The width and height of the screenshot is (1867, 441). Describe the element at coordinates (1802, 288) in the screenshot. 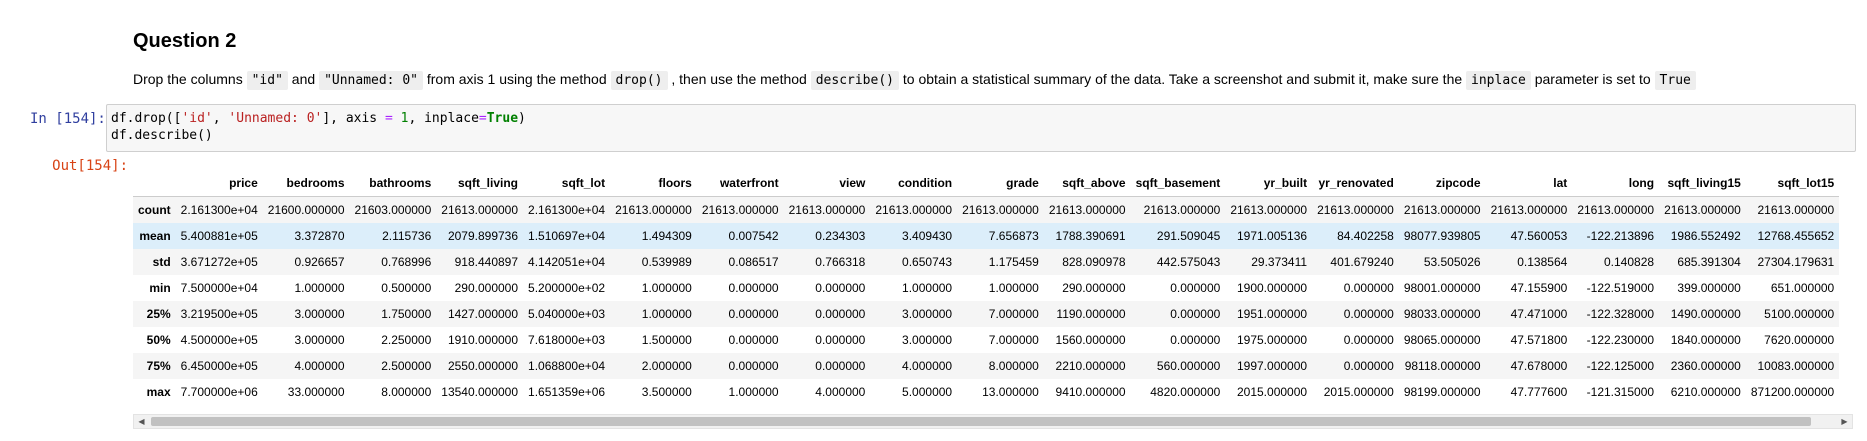

I see `table-cell: 651.000000` at that location.